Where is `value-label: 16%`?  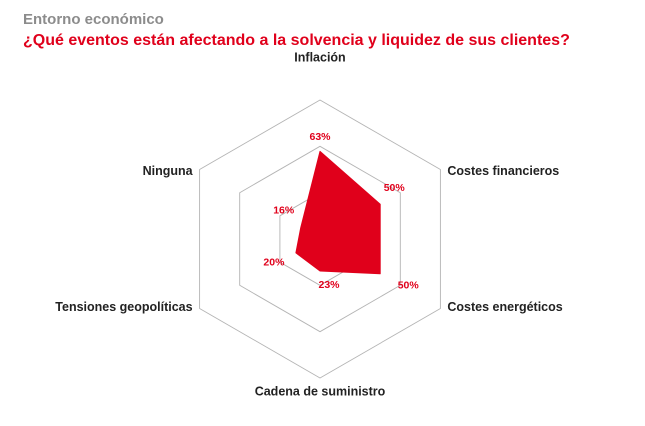 value-label: 16% is located at coordinates (284, 211).